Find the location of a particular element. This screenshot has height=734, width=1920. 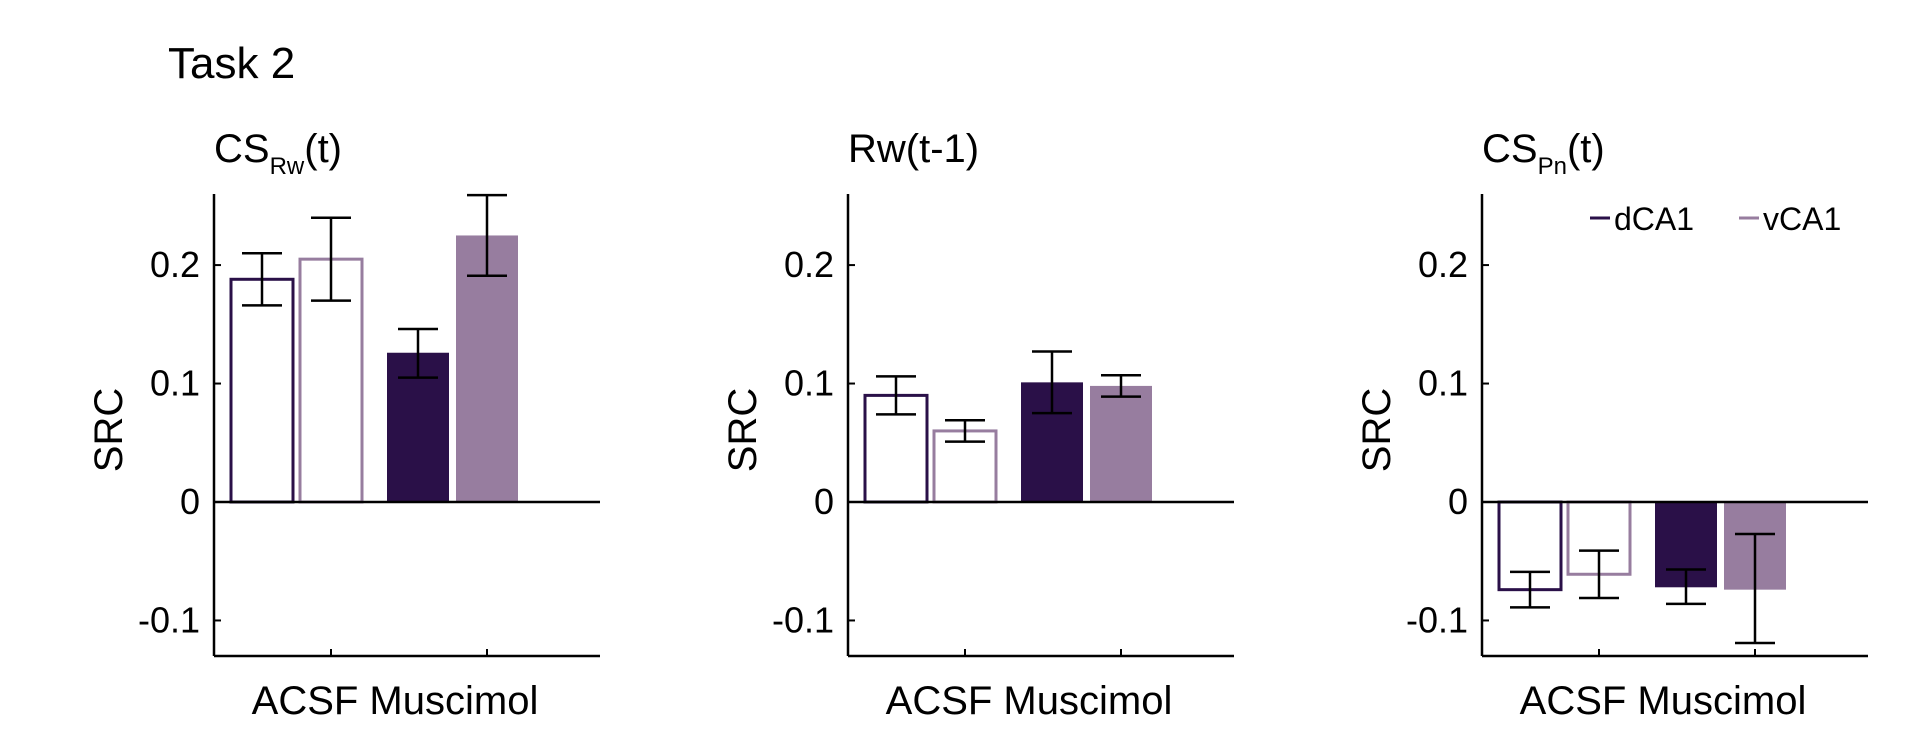

panel-title: Rw(t-1) is located at coordinates (913, 149).